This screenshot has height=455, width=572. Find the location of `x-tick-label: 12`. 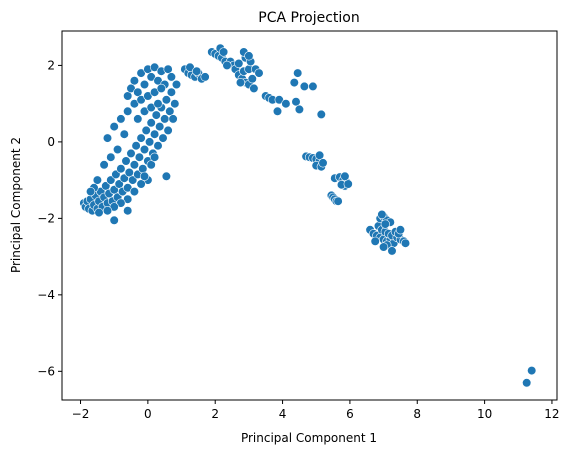

x-tick-label: 12 is located at coordinates (551, 414).